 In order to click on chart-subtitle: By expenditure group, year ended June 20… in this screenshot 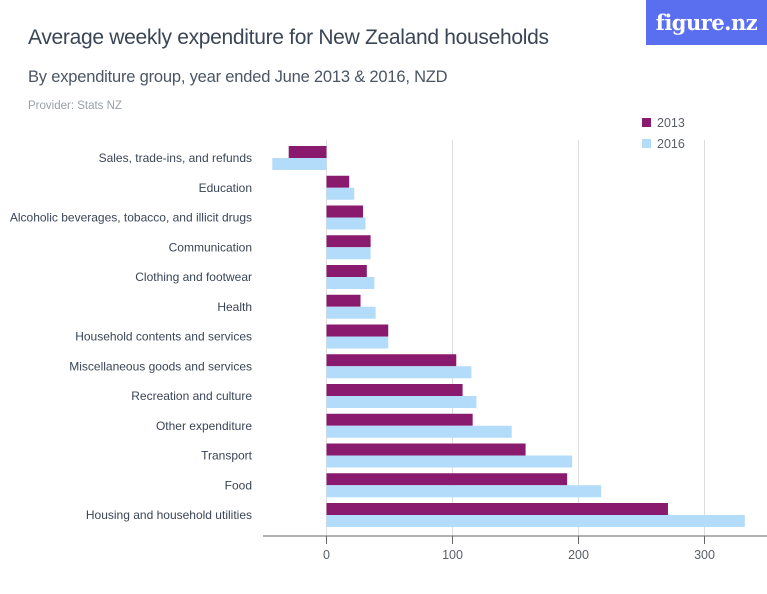, I will do `click(238, 77)`.